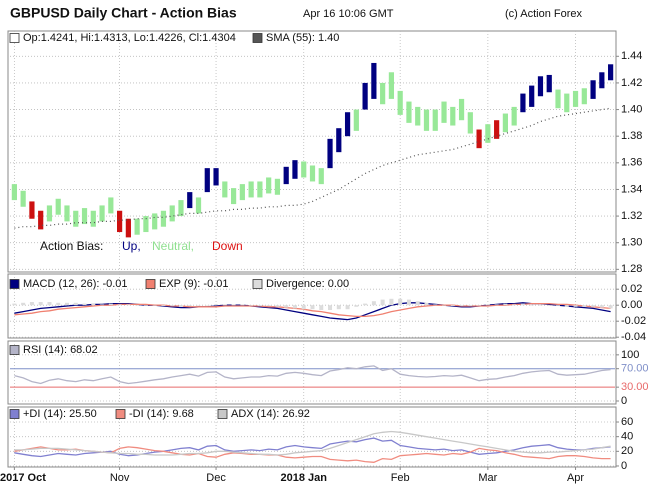 The image size is (650, 489). I want to click on x-tick-label: Nov, so click(120, 478).